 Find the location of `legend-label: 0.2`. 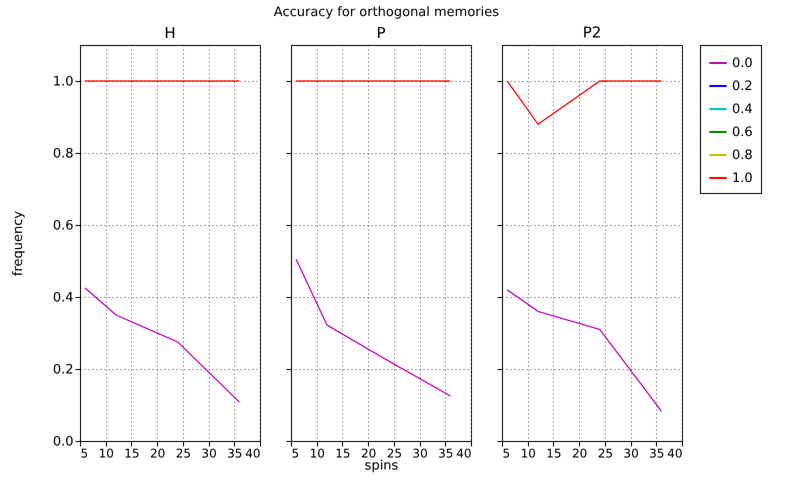

legend-label: 0.2 is located at coordinates (742, 86).